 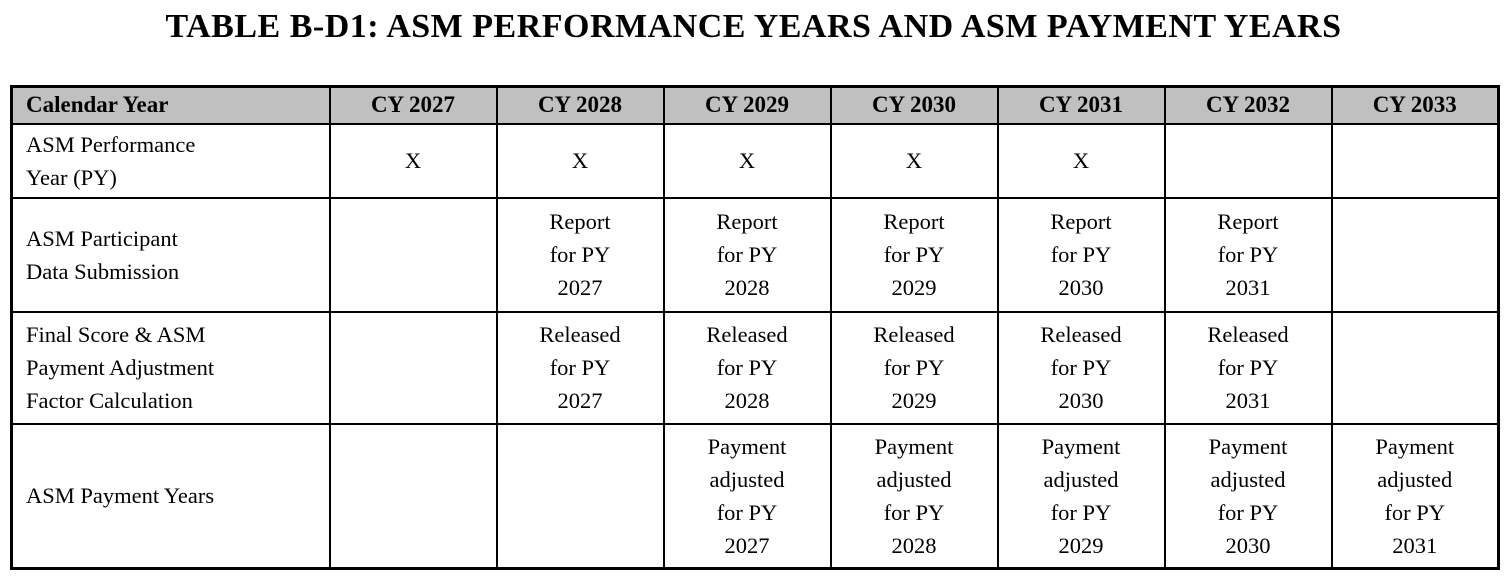 What do you see at coordinates (747, 367) in the screenshot?
I see `table-cell: Released for PY 2028` at bounding box center [747, 367].